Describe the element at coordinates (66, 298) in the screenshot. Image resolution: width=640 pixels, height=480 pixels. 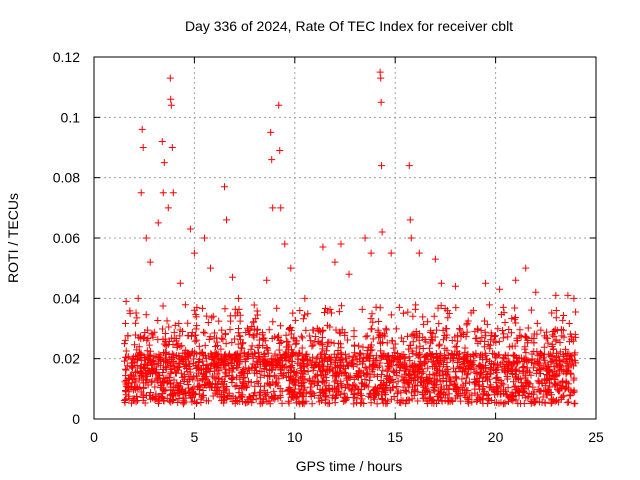
I see `y-tick-label: 0.04` at that location.